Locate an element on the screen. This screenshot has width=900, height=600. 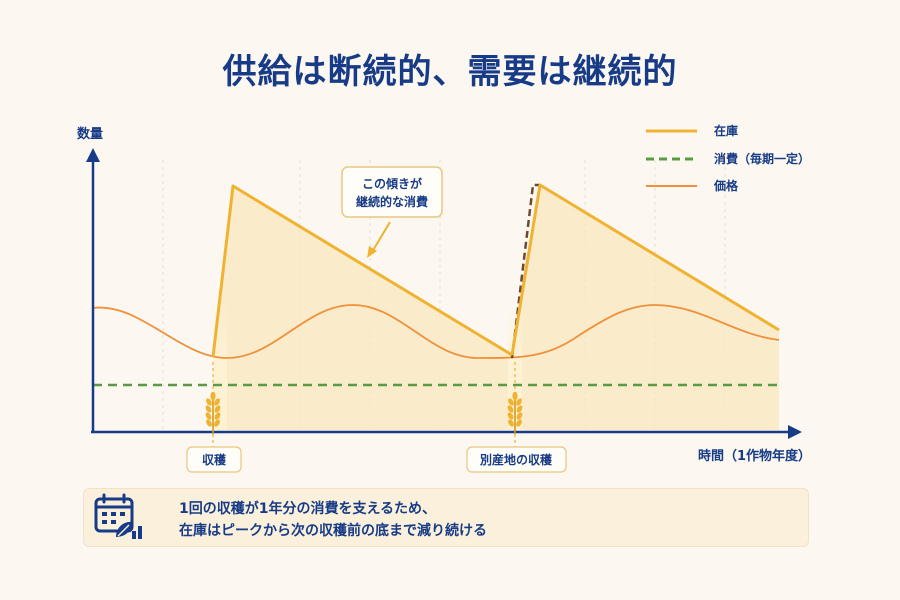
harvest-label-2: 別産地の収穫 is located at coordinates (516, 459).